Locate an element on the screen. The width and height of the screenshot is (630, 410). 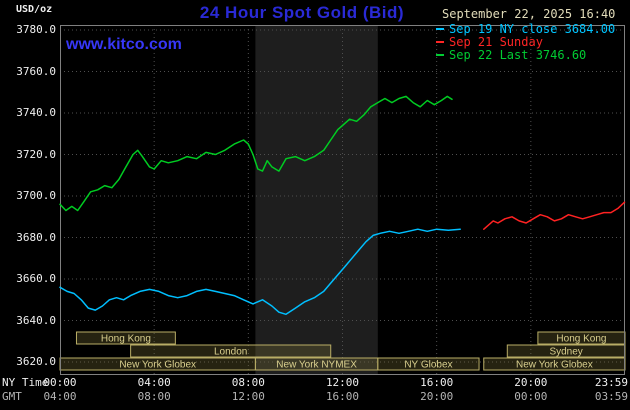
kitco-website-link: www.kitco.com is located at coordinates (124, 44).